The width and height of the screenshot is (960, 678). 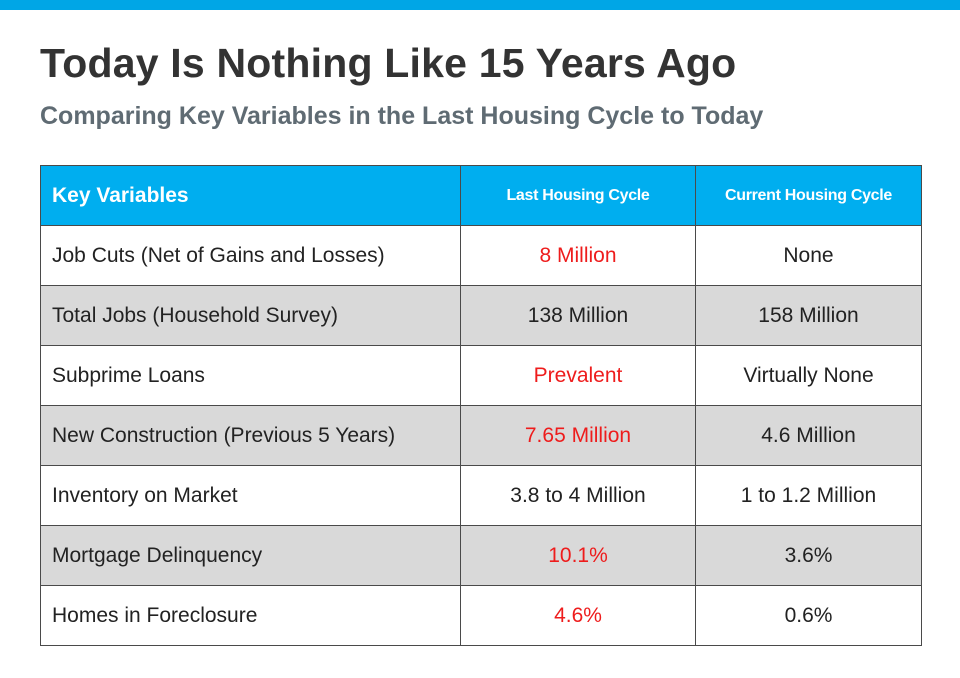 What do you see at coordinates (578, 255) in the screenshot?
I see `last-cycle-value: 8 Million` at bounding box center [578, 255].